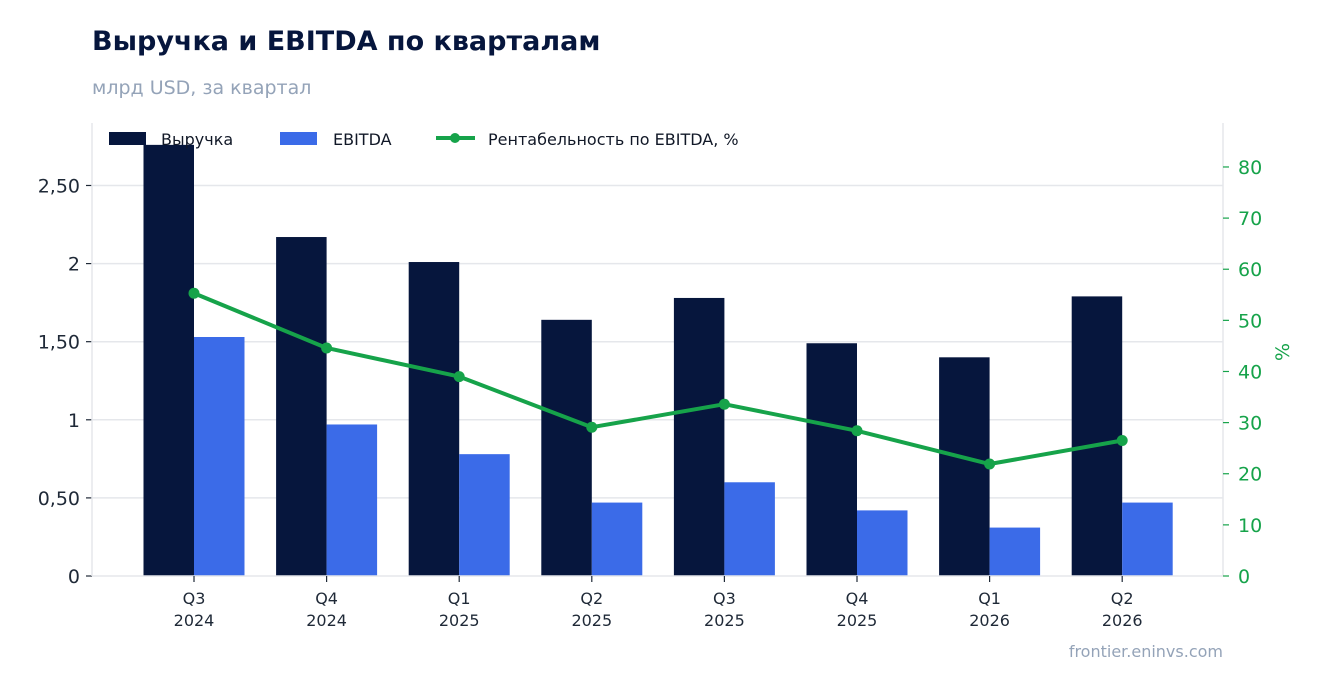 The image size is (1323, 693). Describe the element at coordinates (1250, 475) in the screenshot. I see `y-right-tick-label: 20` at that location.